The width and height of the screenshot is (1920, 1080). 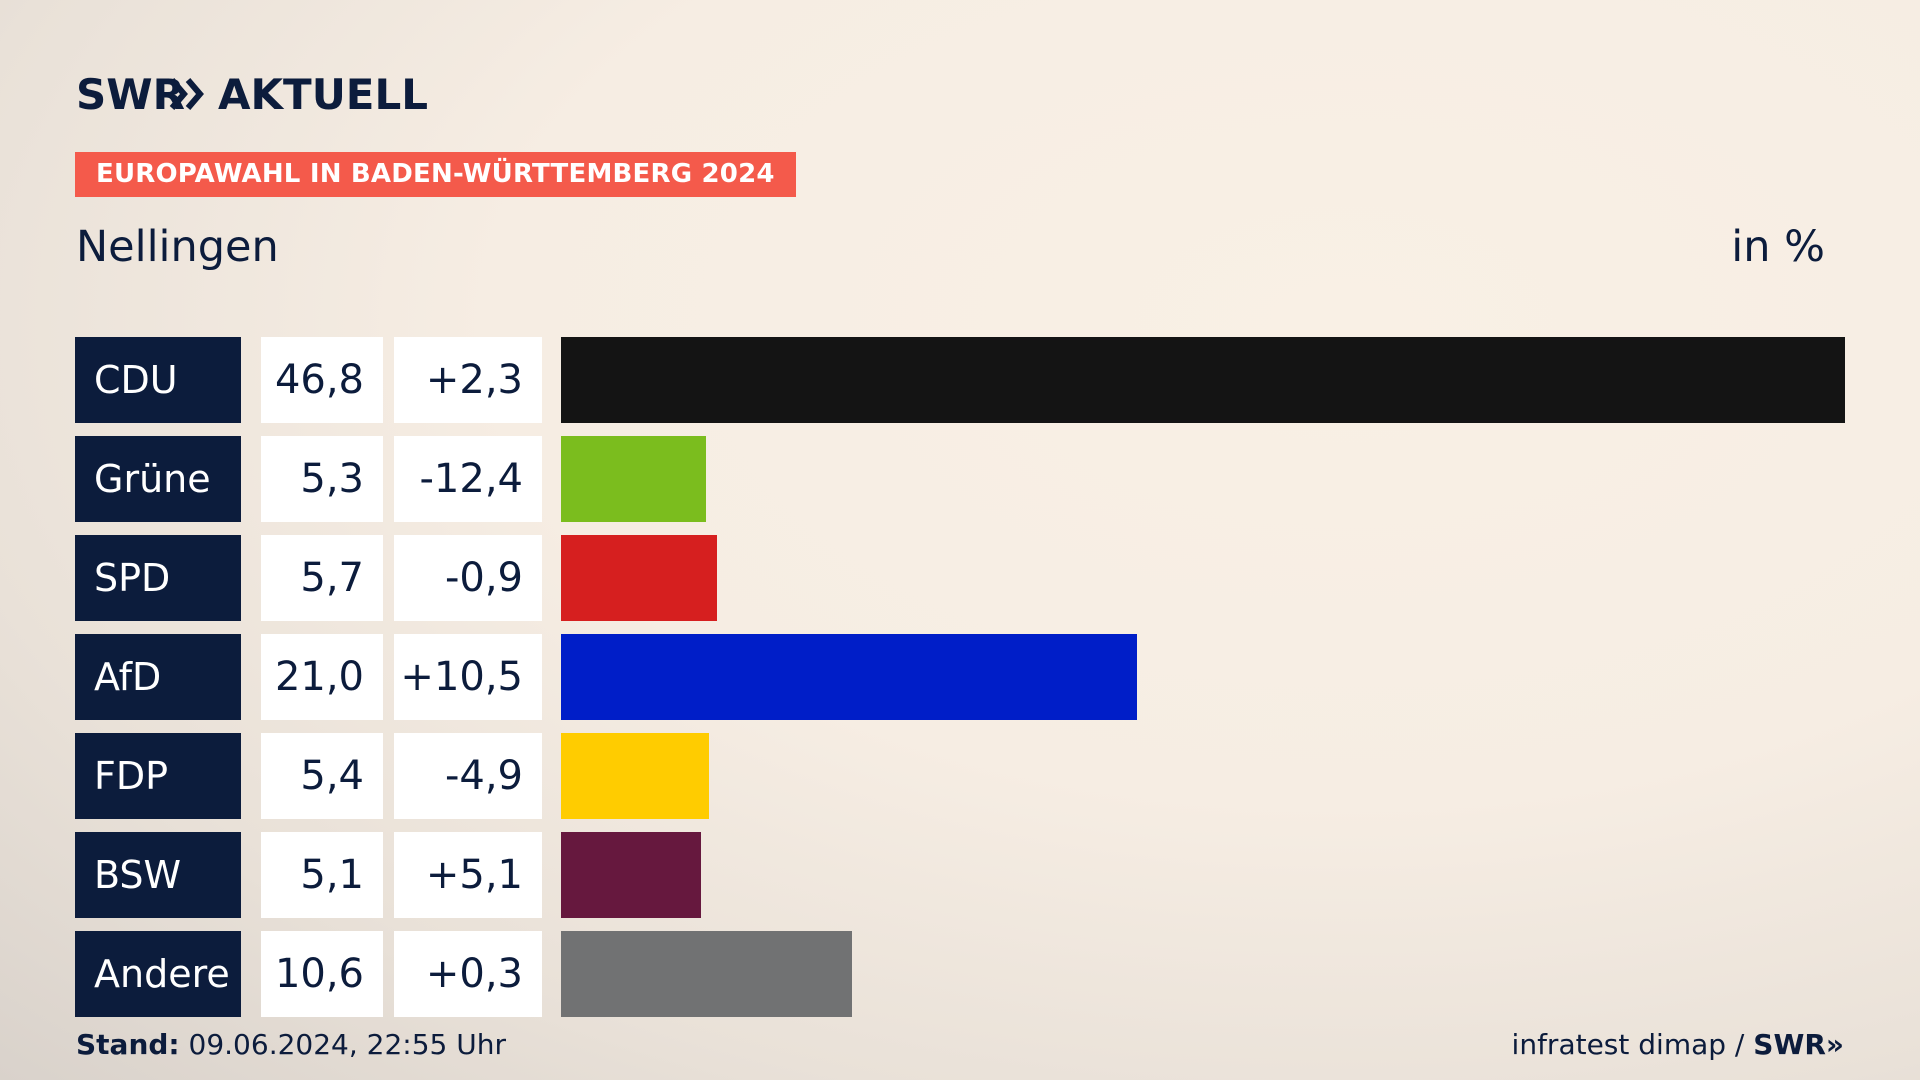 I want to click on stand-value: 09.06.2024, 22:55 Uhr, so click(x=347, y=1044).